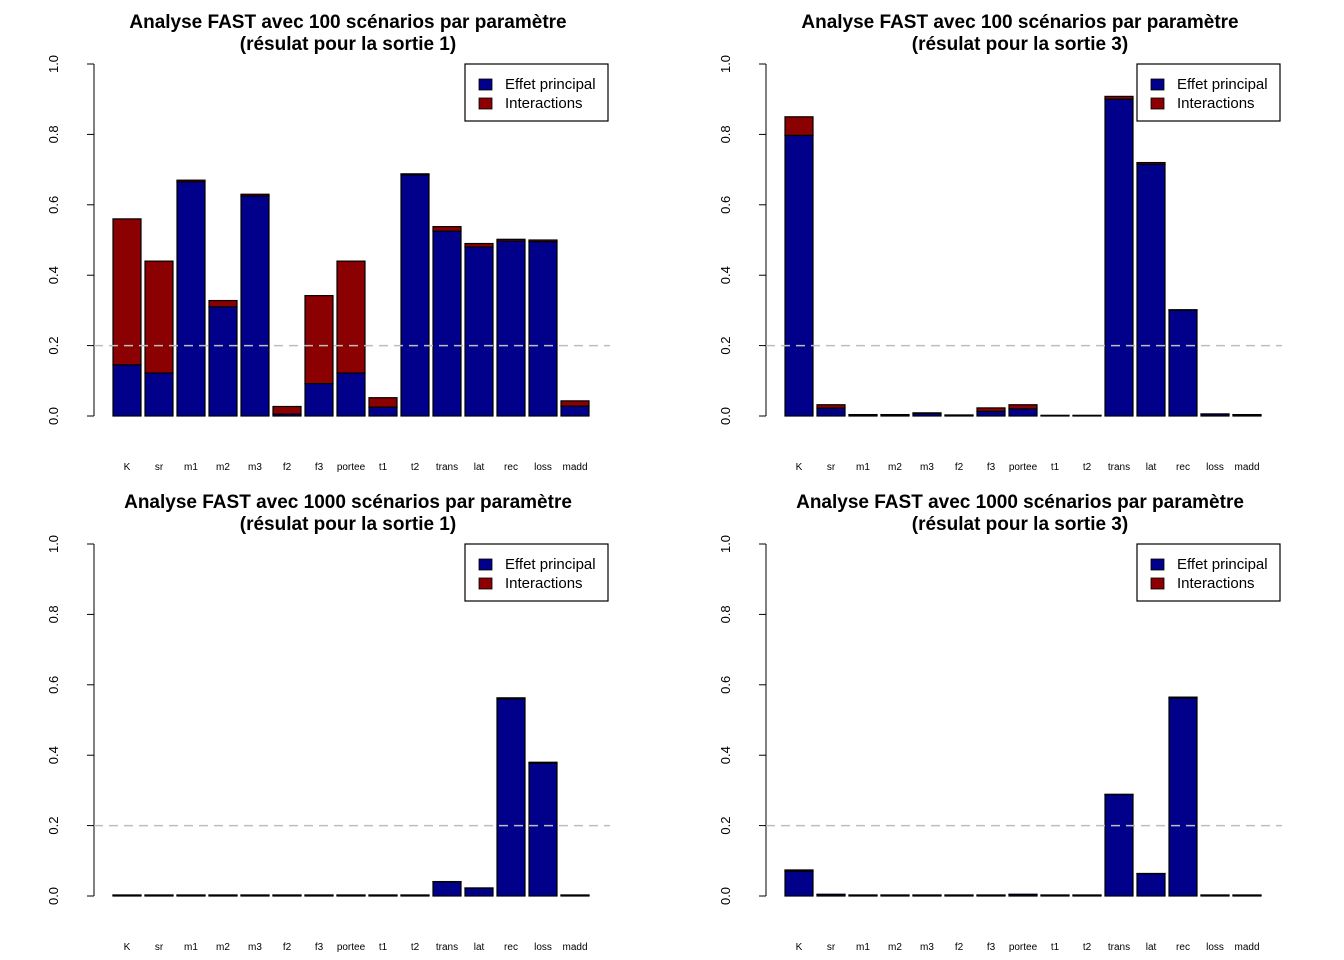  What do you see at coordinates (1246, 947) in the screenshot?
I see `x-tick-label: madd` at bounding box center [1246, 947].